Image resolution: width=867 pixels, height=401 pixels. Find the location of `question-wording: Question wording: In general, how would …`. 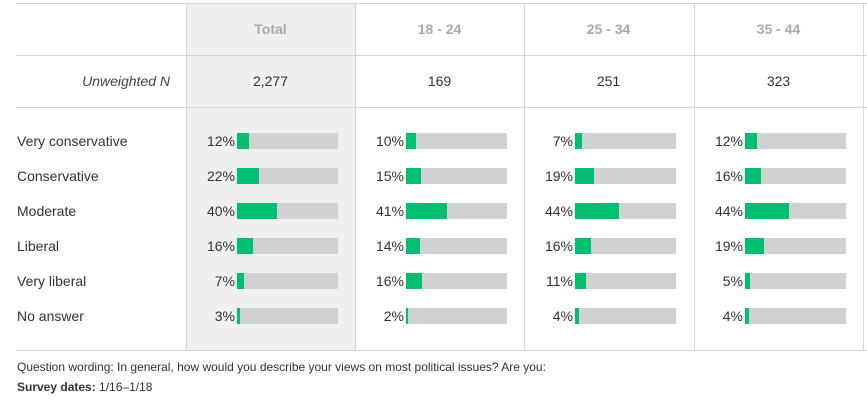

question-wording: Question wording: In general, how would … is located at coordinates (281, 367).